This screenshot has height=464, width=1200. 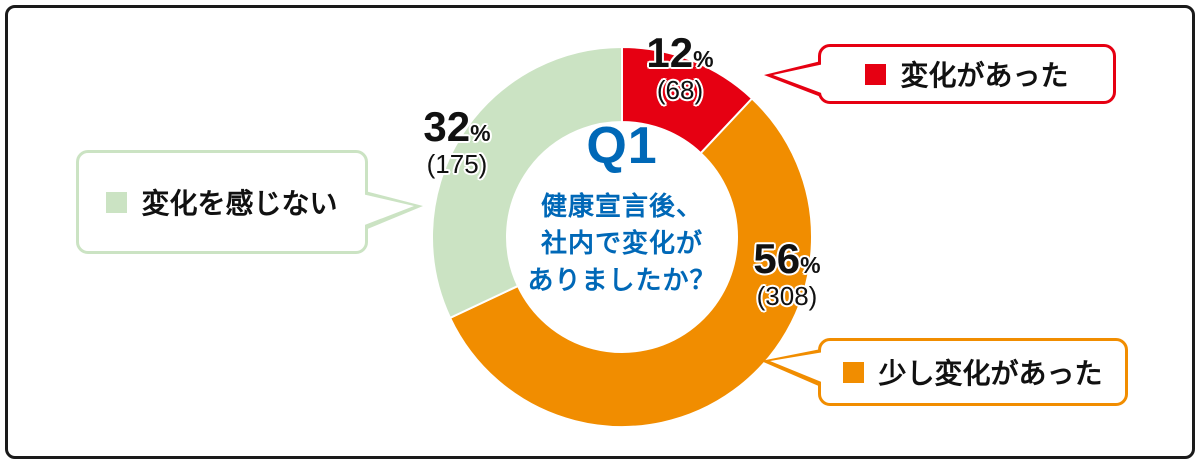 I want to click on segment-value-change: 12% (68), so click(x=680, y=68).